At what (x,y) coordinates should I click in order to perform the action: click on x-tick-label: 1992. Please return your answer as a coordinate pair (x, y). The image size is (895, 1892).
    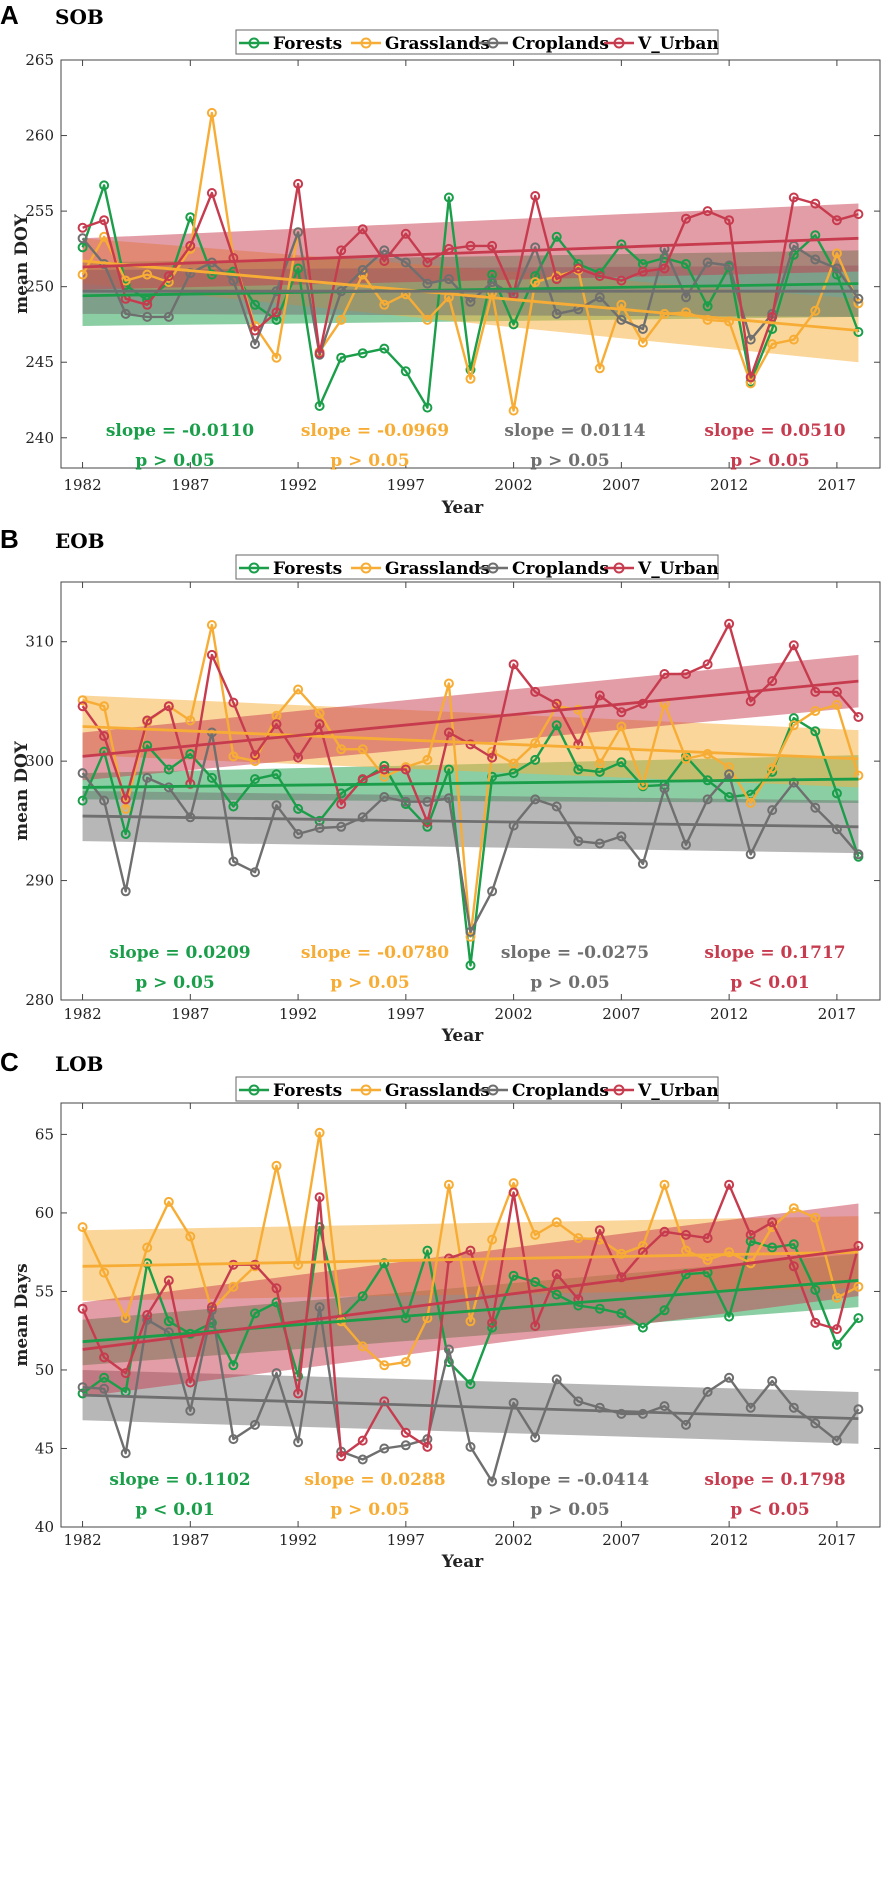
    Looking at the image, I should click on (298, 1540).